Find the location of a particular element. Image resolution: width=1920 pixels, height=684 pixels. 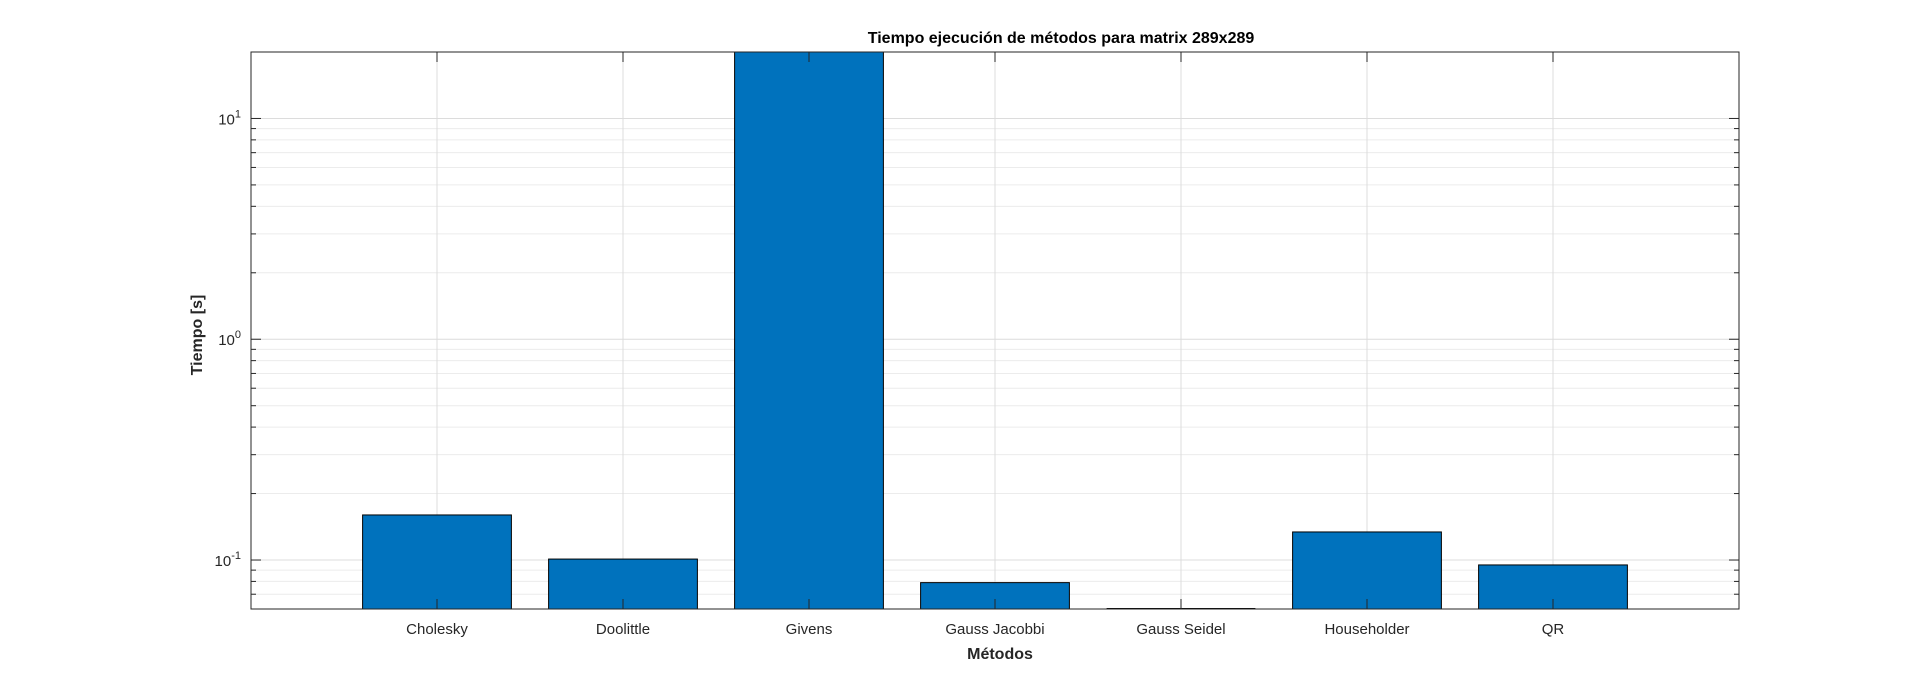

x-tick-label: Givens is located at coordinates (809, 629).